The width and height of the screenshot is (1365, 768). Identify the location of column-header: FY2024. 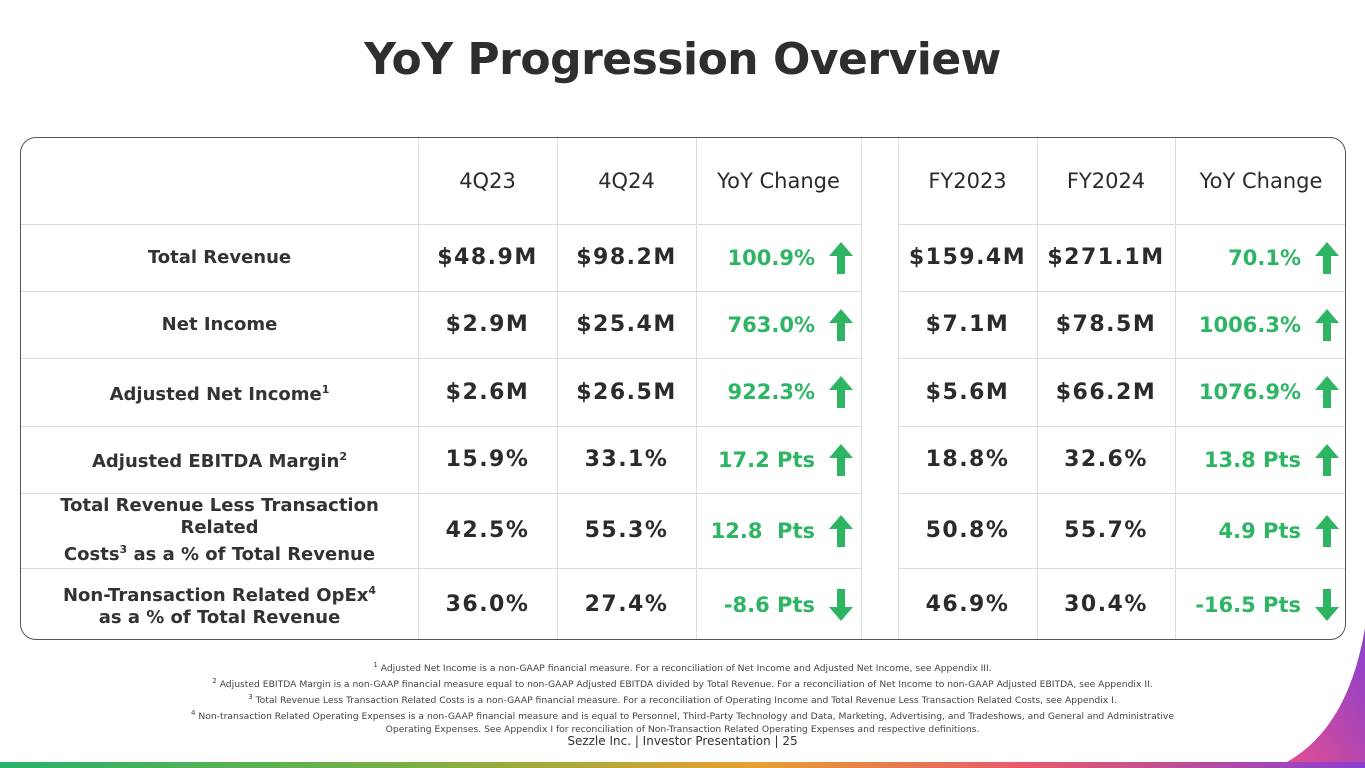
(1106, 181).